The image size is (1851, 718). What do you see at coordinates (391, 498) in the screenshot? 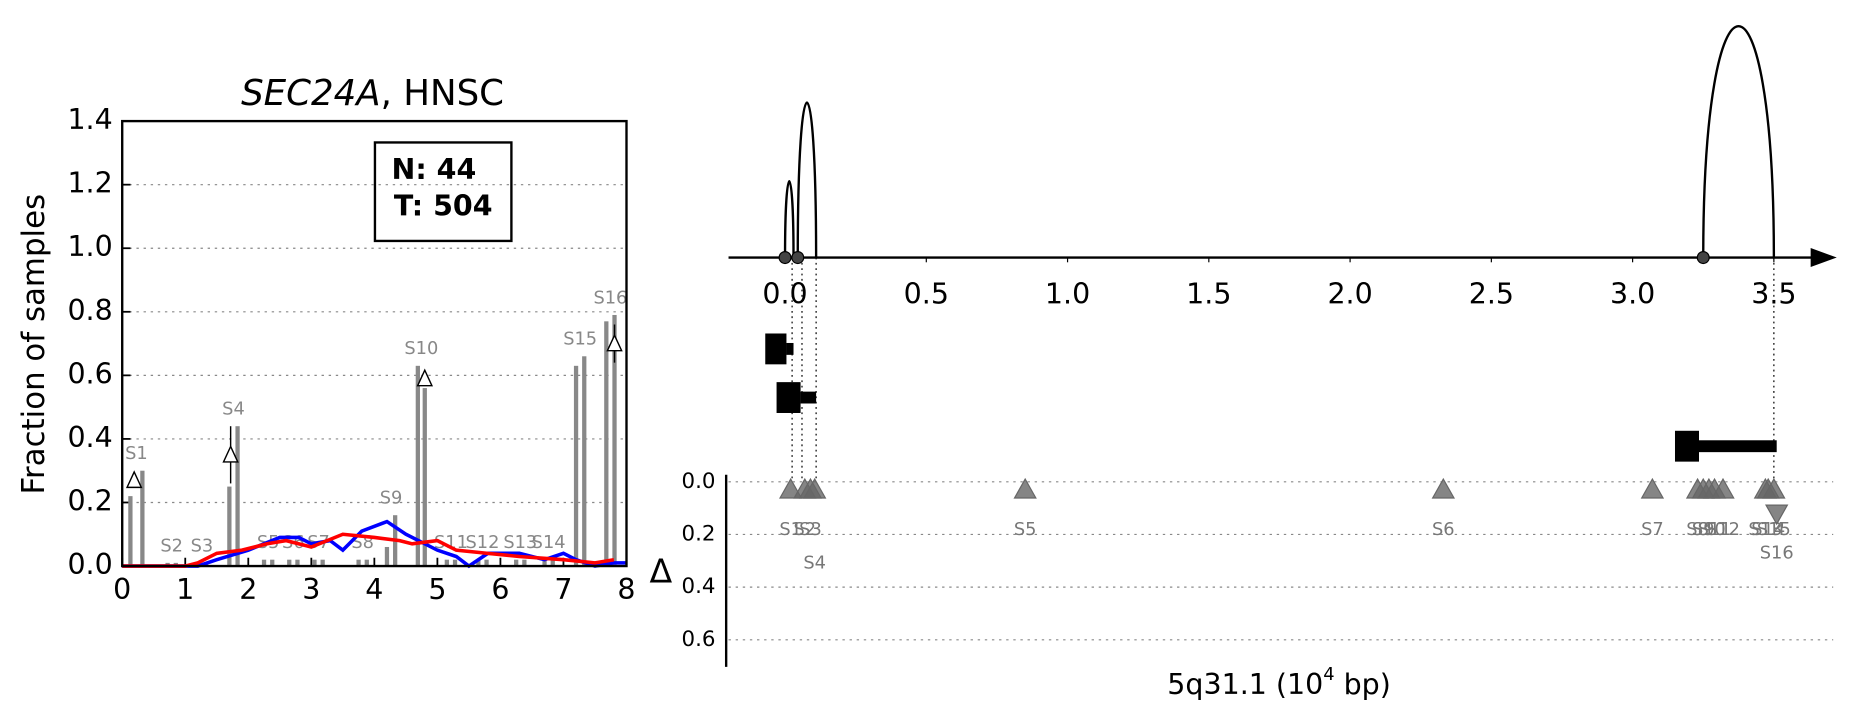
I see `segment-label: S9` at bounding box center [391, 498].